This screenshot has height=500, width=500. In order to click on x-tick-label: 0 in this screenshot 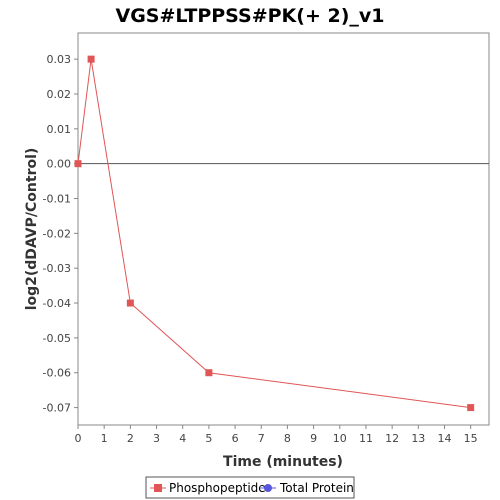, I will do `click(78, 438)`.